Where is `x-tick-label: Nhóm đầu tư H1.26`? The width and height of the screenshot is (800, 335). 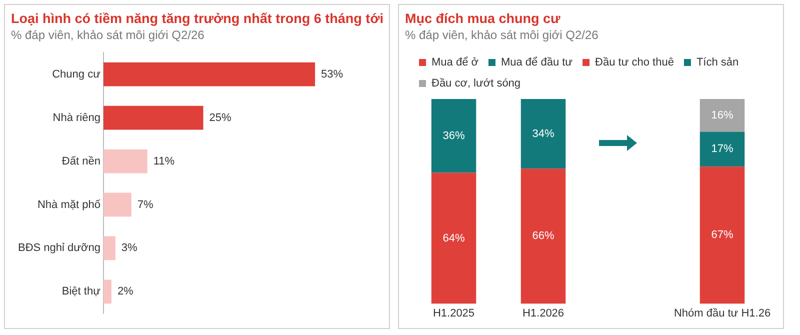 x-tick-label: Nhóm đầu tư H1.26 is located at coordinates (722, 313).